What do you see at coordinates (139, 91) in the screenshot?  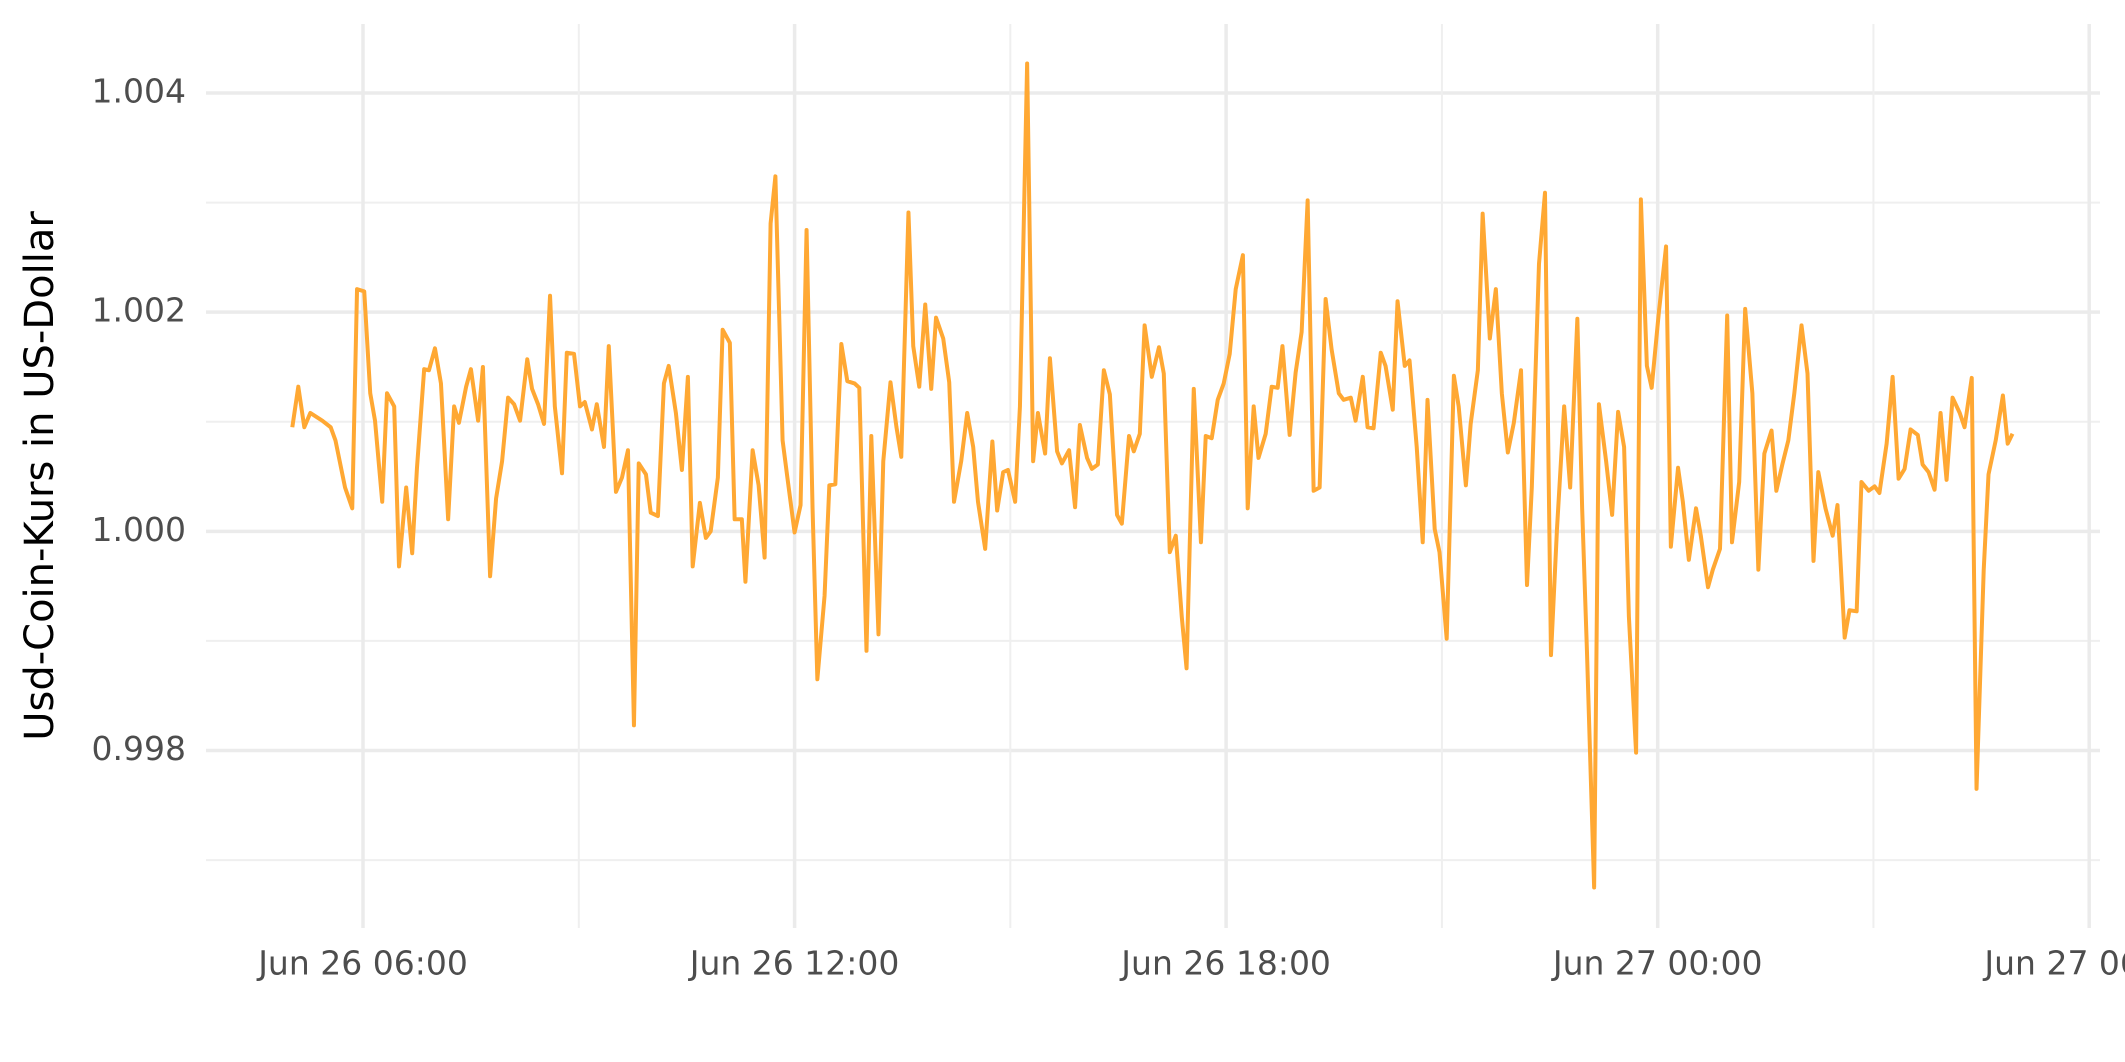 I see `y-tick-label: 1.004` at bounding box center [139, 91].